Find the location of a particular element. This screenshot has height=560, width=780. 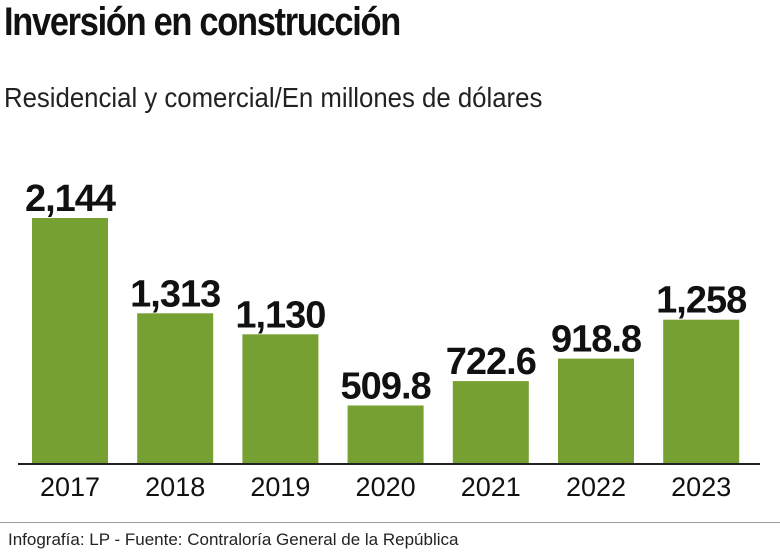

data-label-2017: 2,144 is located at coordinates (70, 199).